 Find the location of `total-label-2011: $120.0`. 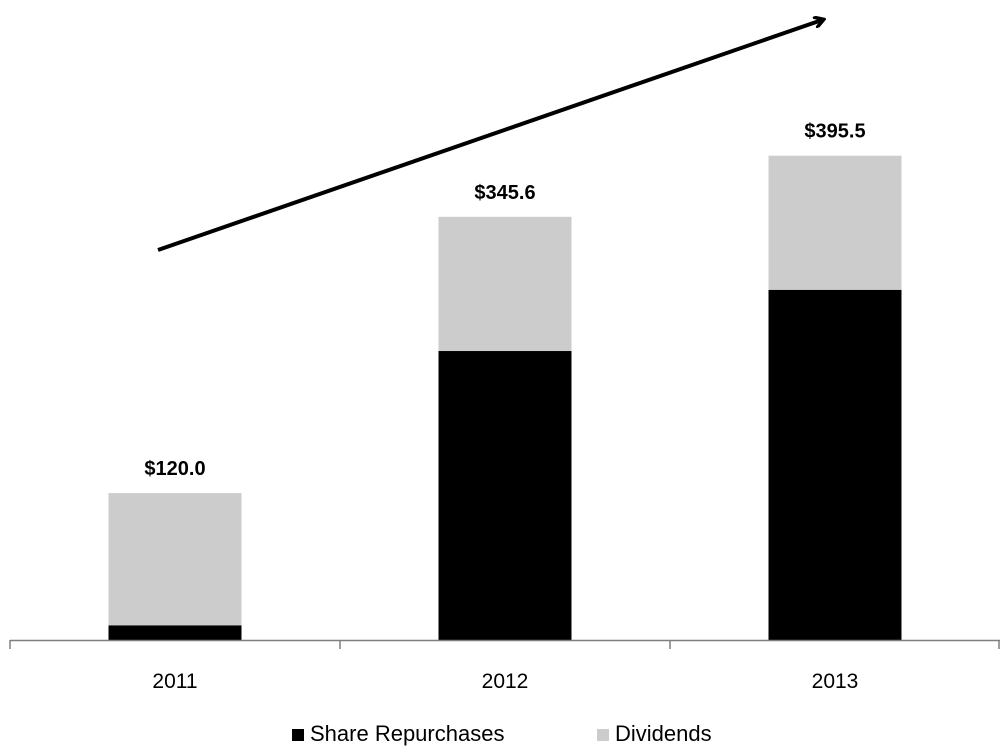

total-label-2011: $120.0 is located at coordinates (174, 469).